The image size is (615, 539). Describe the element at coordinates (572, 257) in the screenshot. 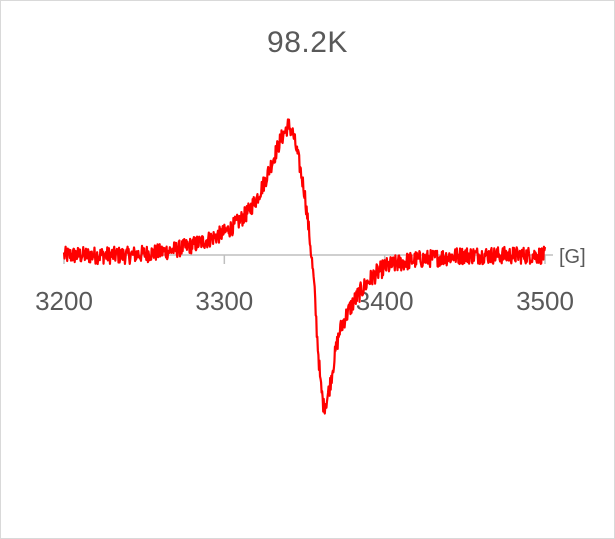

I see `x-axis-unit-label: [G]` at that location.